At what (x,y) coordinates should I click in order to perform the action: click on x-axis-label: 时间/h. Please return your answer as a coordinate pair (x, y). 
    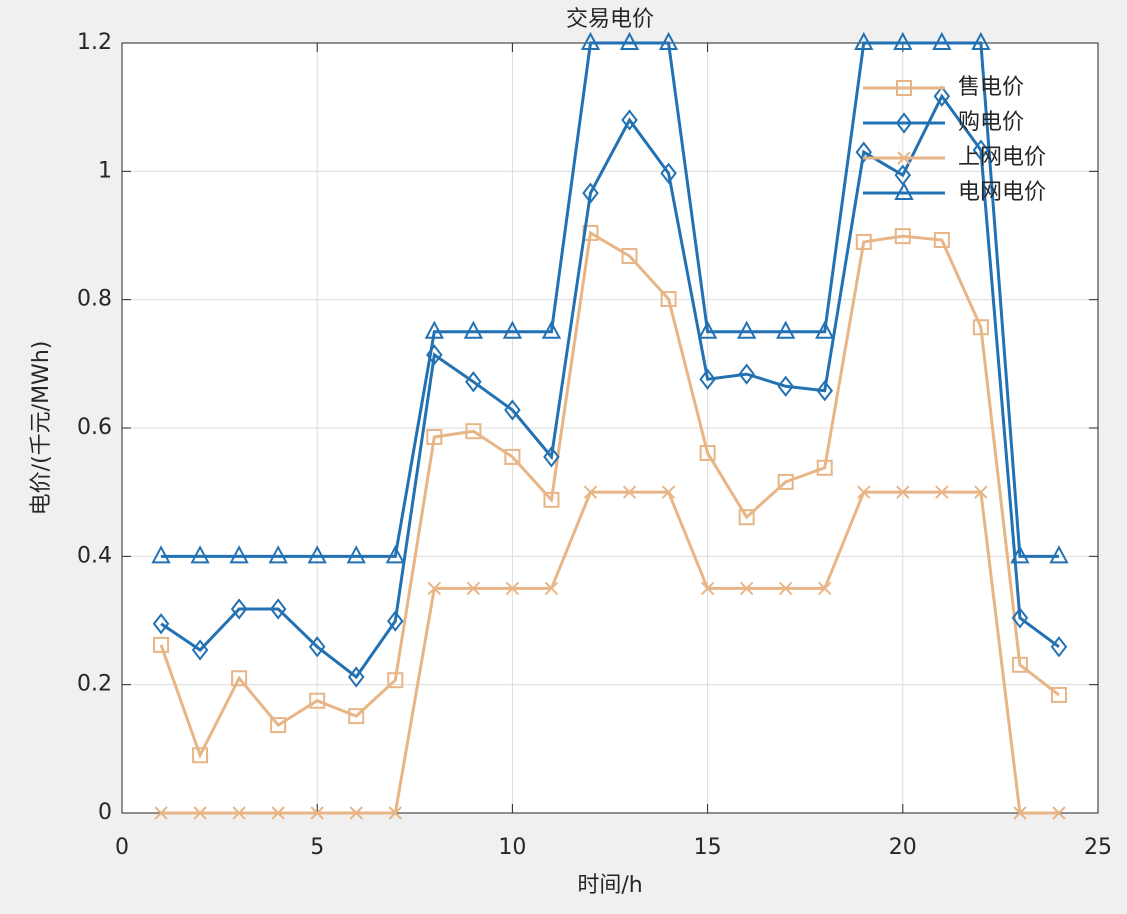
    Looking at the image, I should click on (609, 885).